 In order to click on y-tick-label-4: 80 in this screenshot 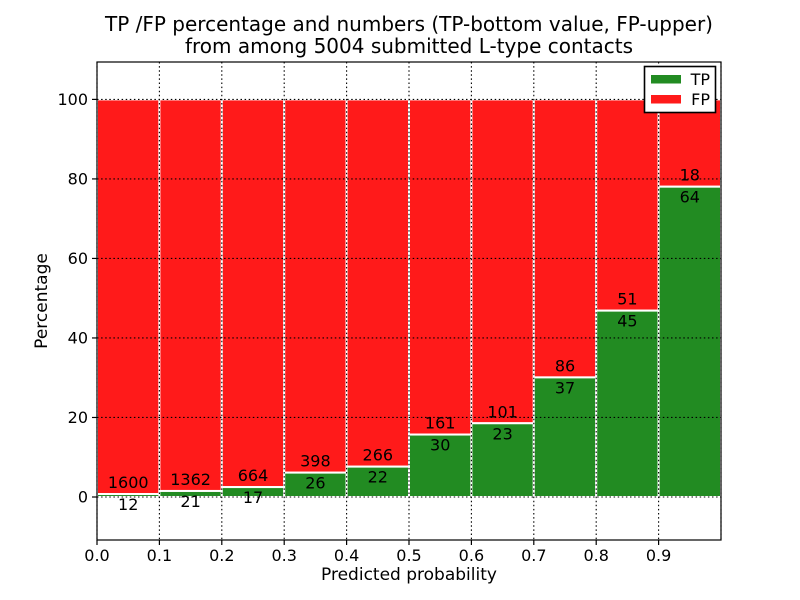, I will do `click(78, 178)`.